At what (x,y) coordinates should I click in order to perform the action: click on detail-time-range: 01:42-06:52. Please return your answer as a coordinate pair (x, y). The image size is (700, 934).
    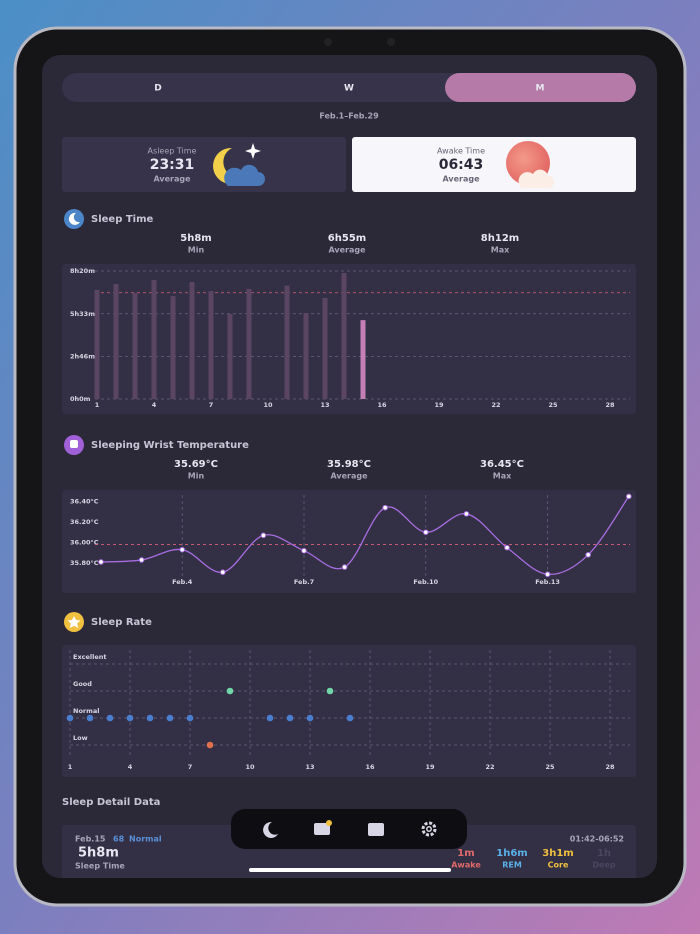
    Looking at the image, I should click on (597, 839).